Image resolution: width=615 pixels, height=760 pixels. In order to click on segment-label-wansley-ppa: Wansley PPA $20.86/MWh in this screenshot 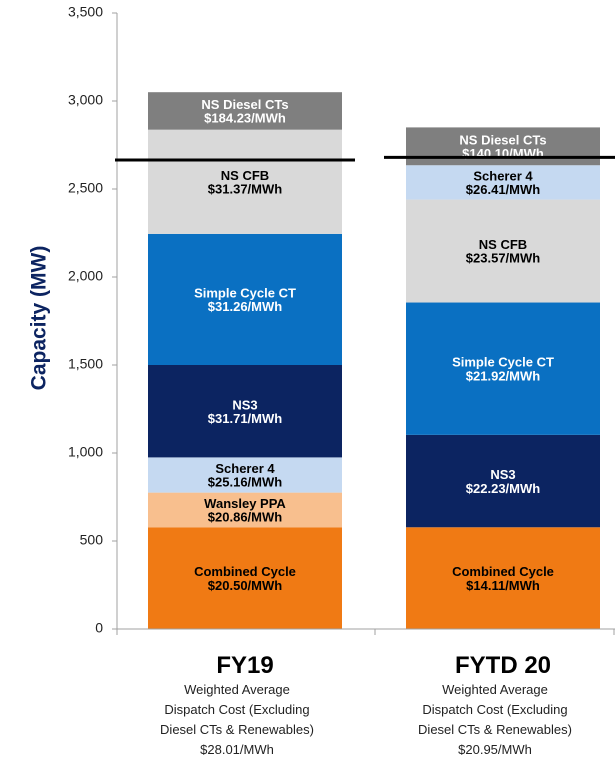, I will do `click(245, 510)`.